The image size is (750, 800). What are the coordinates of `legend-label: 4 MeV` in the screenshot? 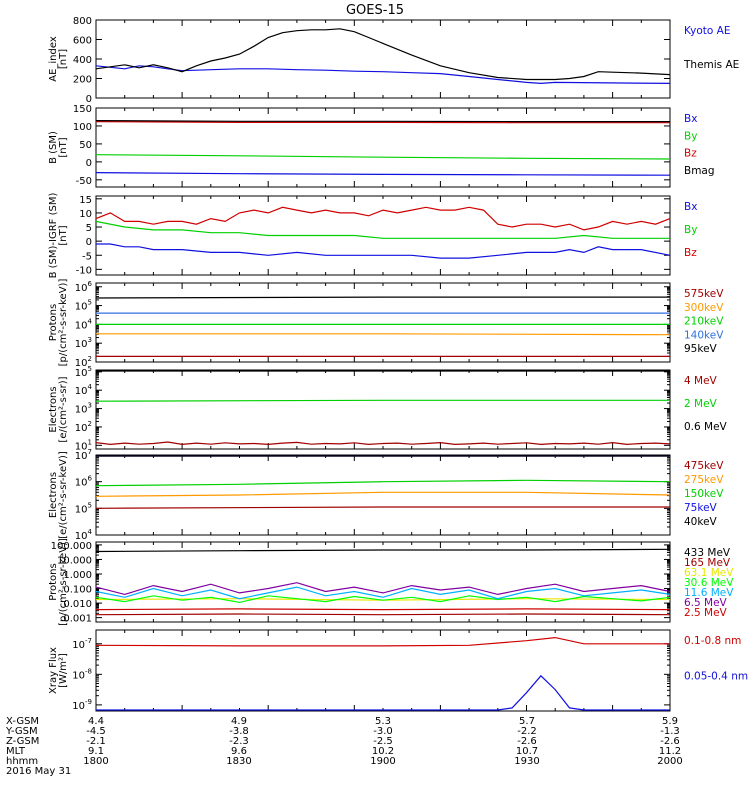 It's located at (701, 381).